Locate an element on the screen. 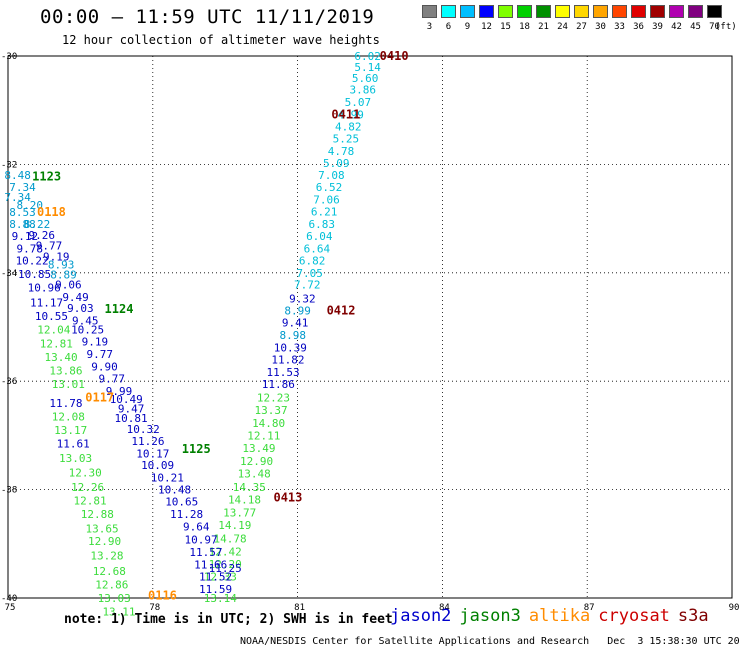  wave-height-mark: 5.14 is located at coordinates (367, 67).